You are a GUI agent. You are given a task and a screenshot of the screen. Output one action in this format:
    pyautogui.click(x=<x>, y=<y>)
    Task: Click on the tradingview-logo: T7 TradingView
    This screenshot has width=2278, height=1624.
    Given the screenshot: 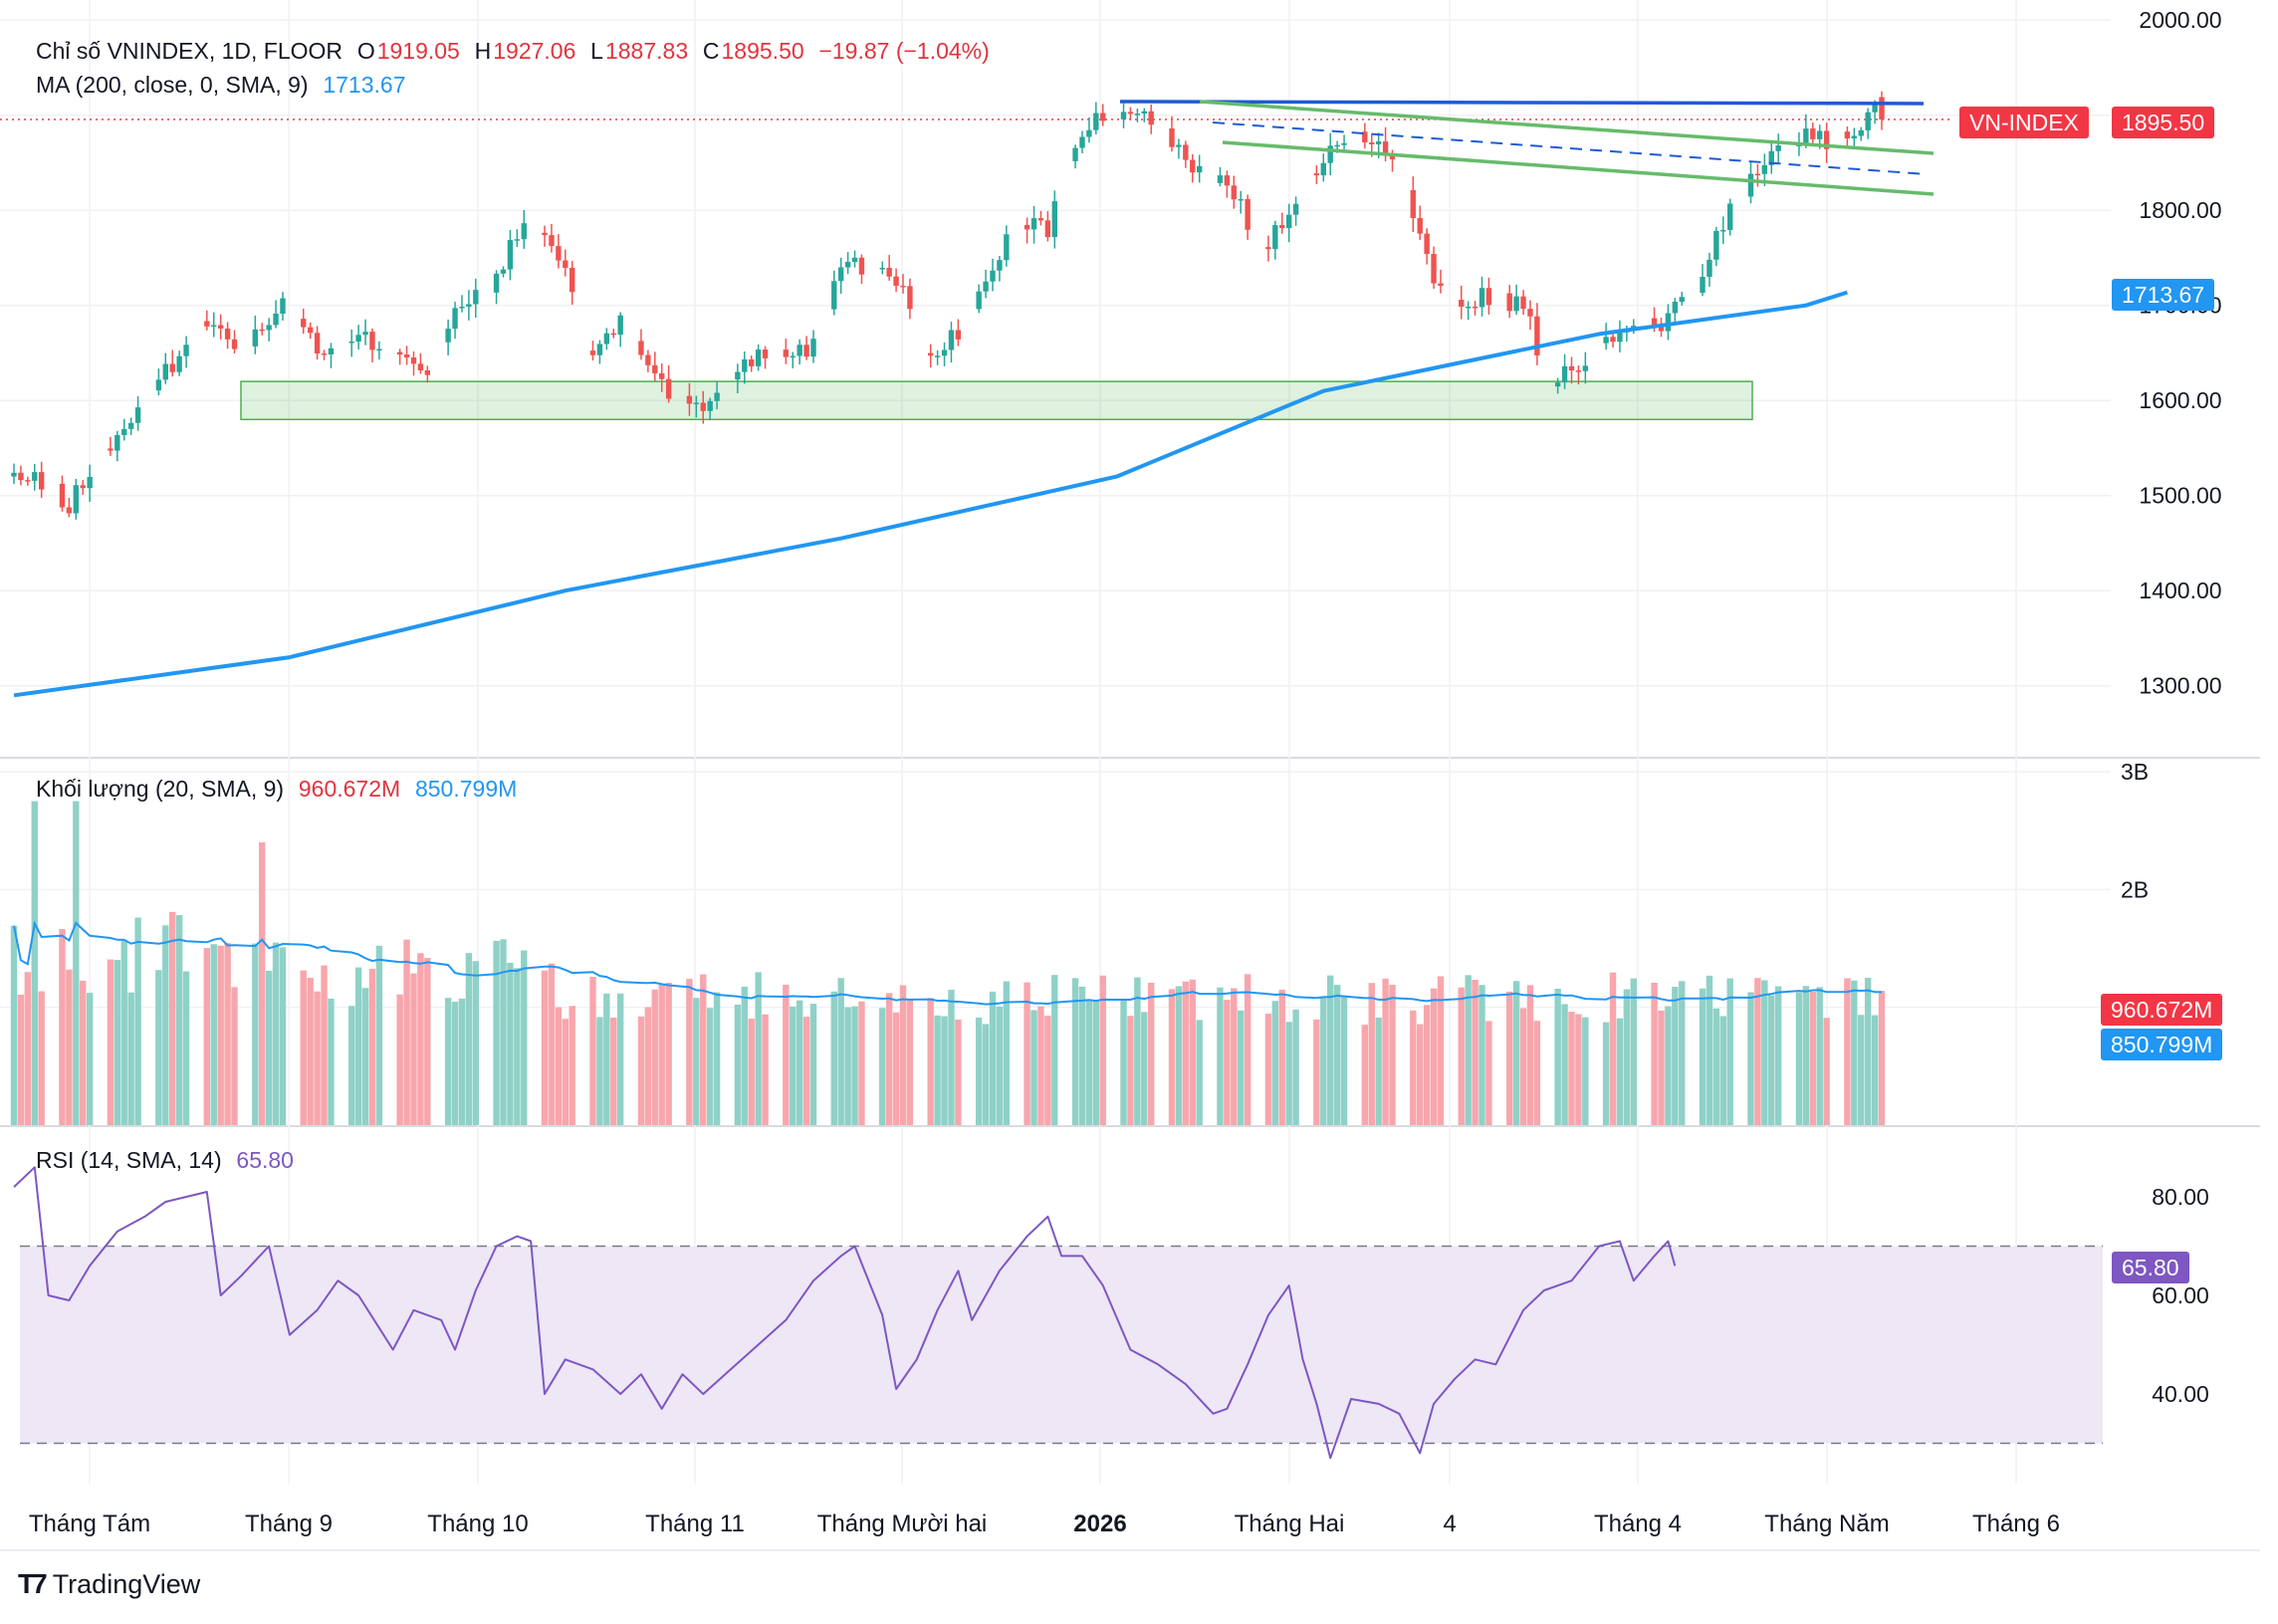 What is the action you would take?
    pyautogui.click(x=109, y=1584)
    